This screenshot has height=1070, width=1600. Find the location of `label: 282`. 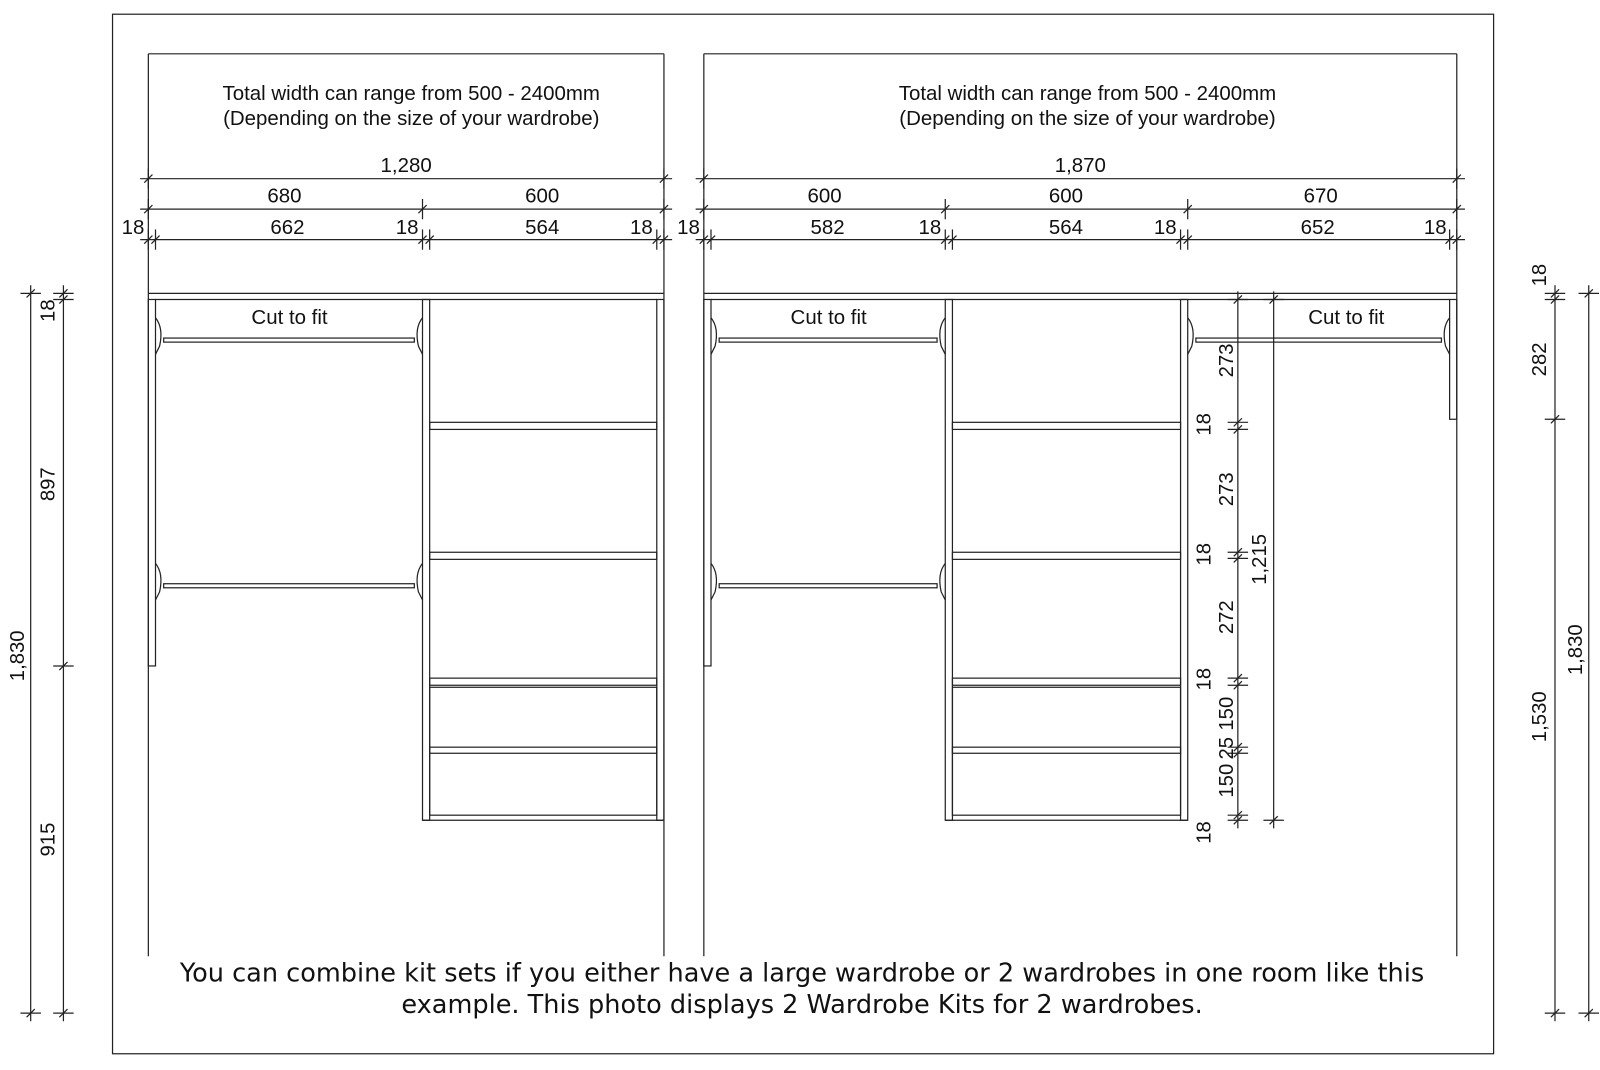

label: 282 is located at coordinates (1540, 359).